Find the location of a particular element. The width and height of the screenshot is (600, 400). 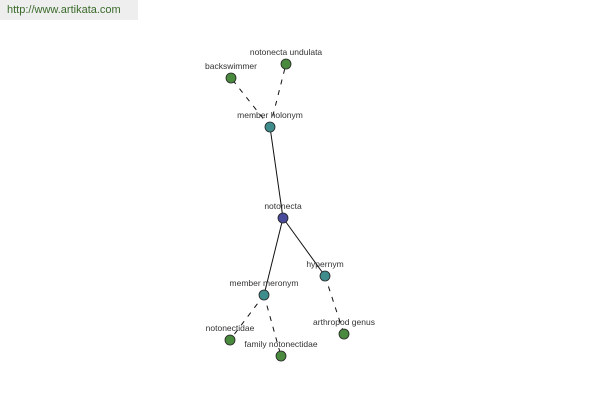

edge-notonecta-member_meronym is located at coordinates (273, 256).